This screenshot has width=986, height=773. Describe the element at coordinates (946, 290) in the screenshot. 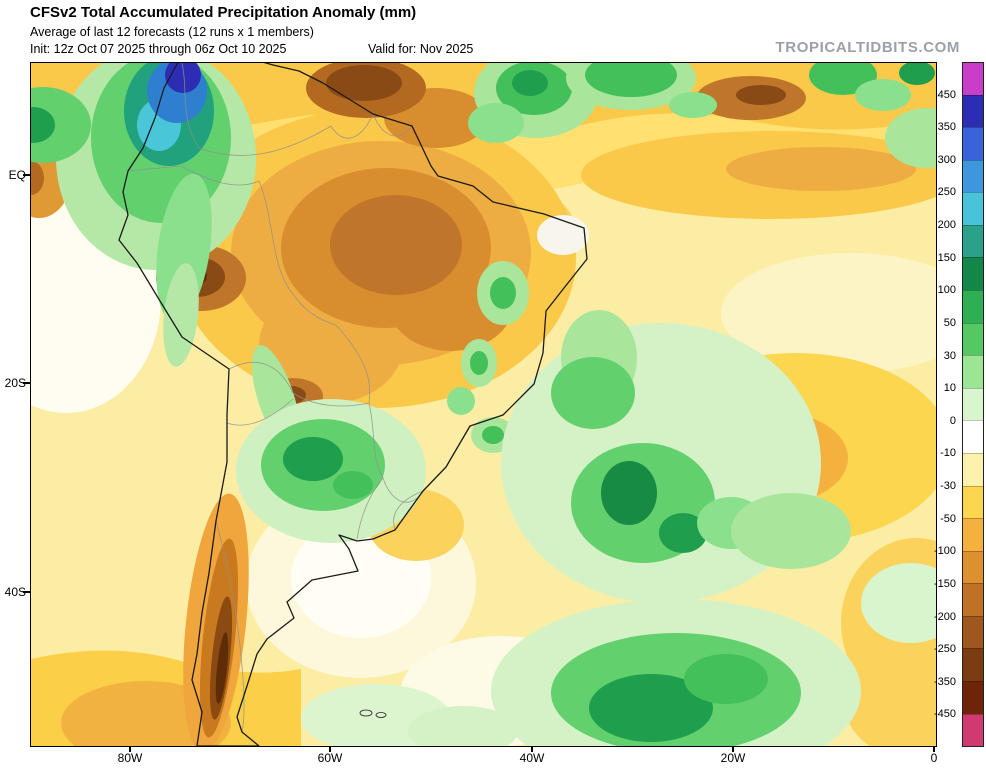

I see `colorbar-tick-label: 100` at that location.